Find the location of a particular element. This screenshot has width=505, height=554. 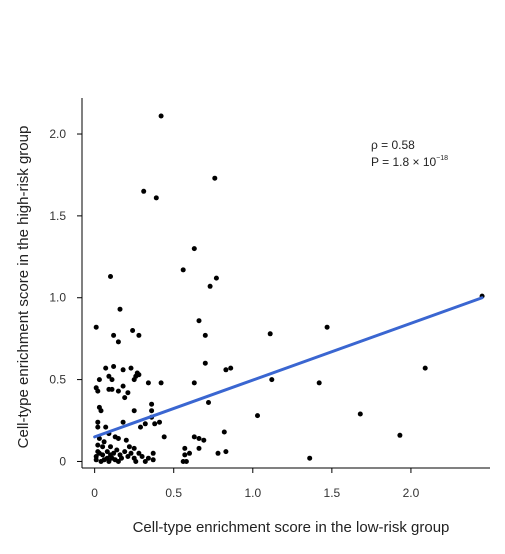

x-ticks: 0 0.5 1.0 1.5 2.0 is located at coordinates (255, 484).